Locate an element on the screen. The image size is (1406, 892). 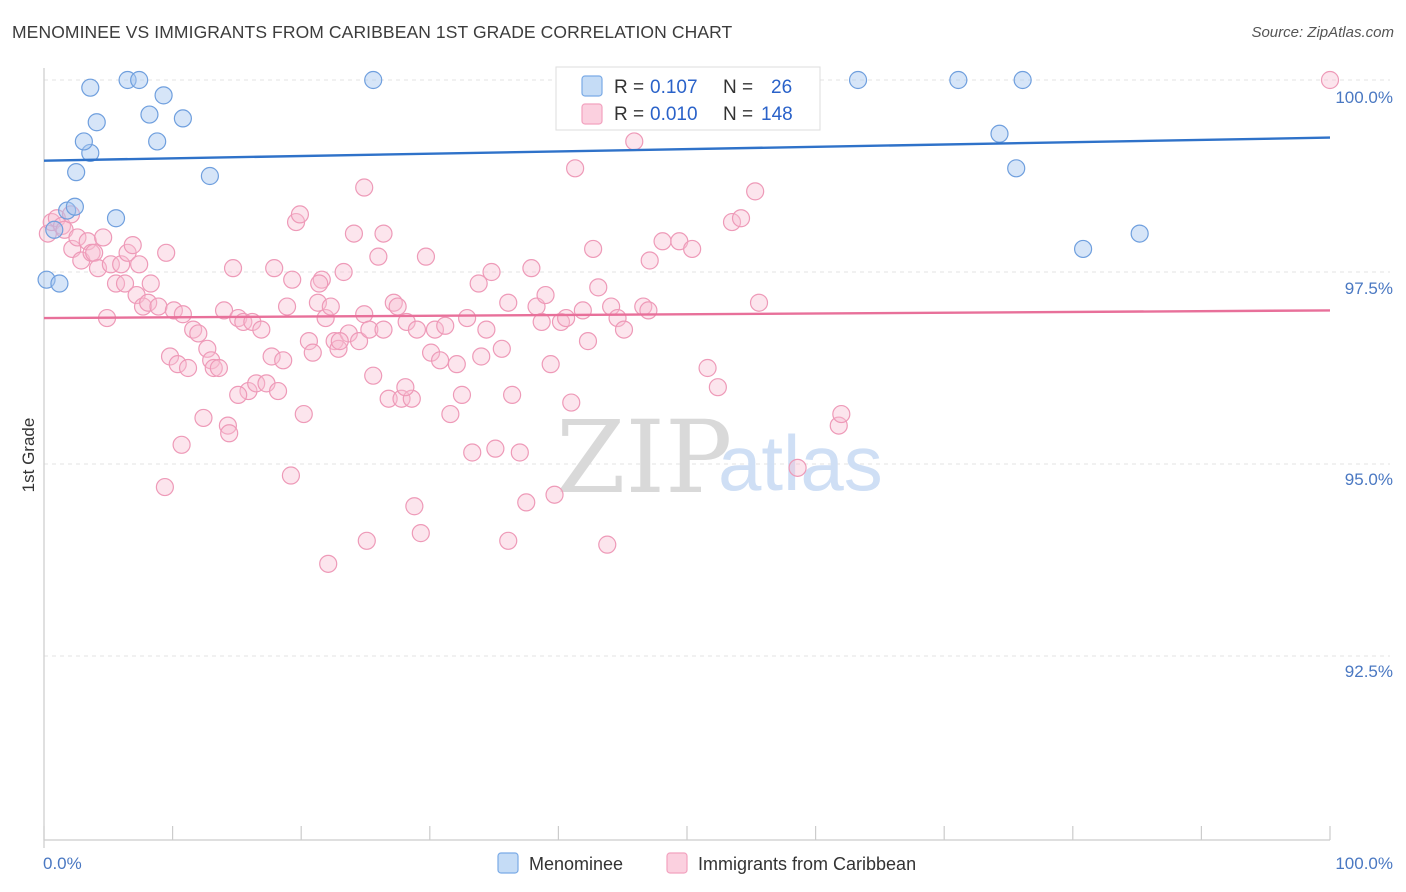
legend-n-label-caribbean: N = is located at coordinates (738, 114).